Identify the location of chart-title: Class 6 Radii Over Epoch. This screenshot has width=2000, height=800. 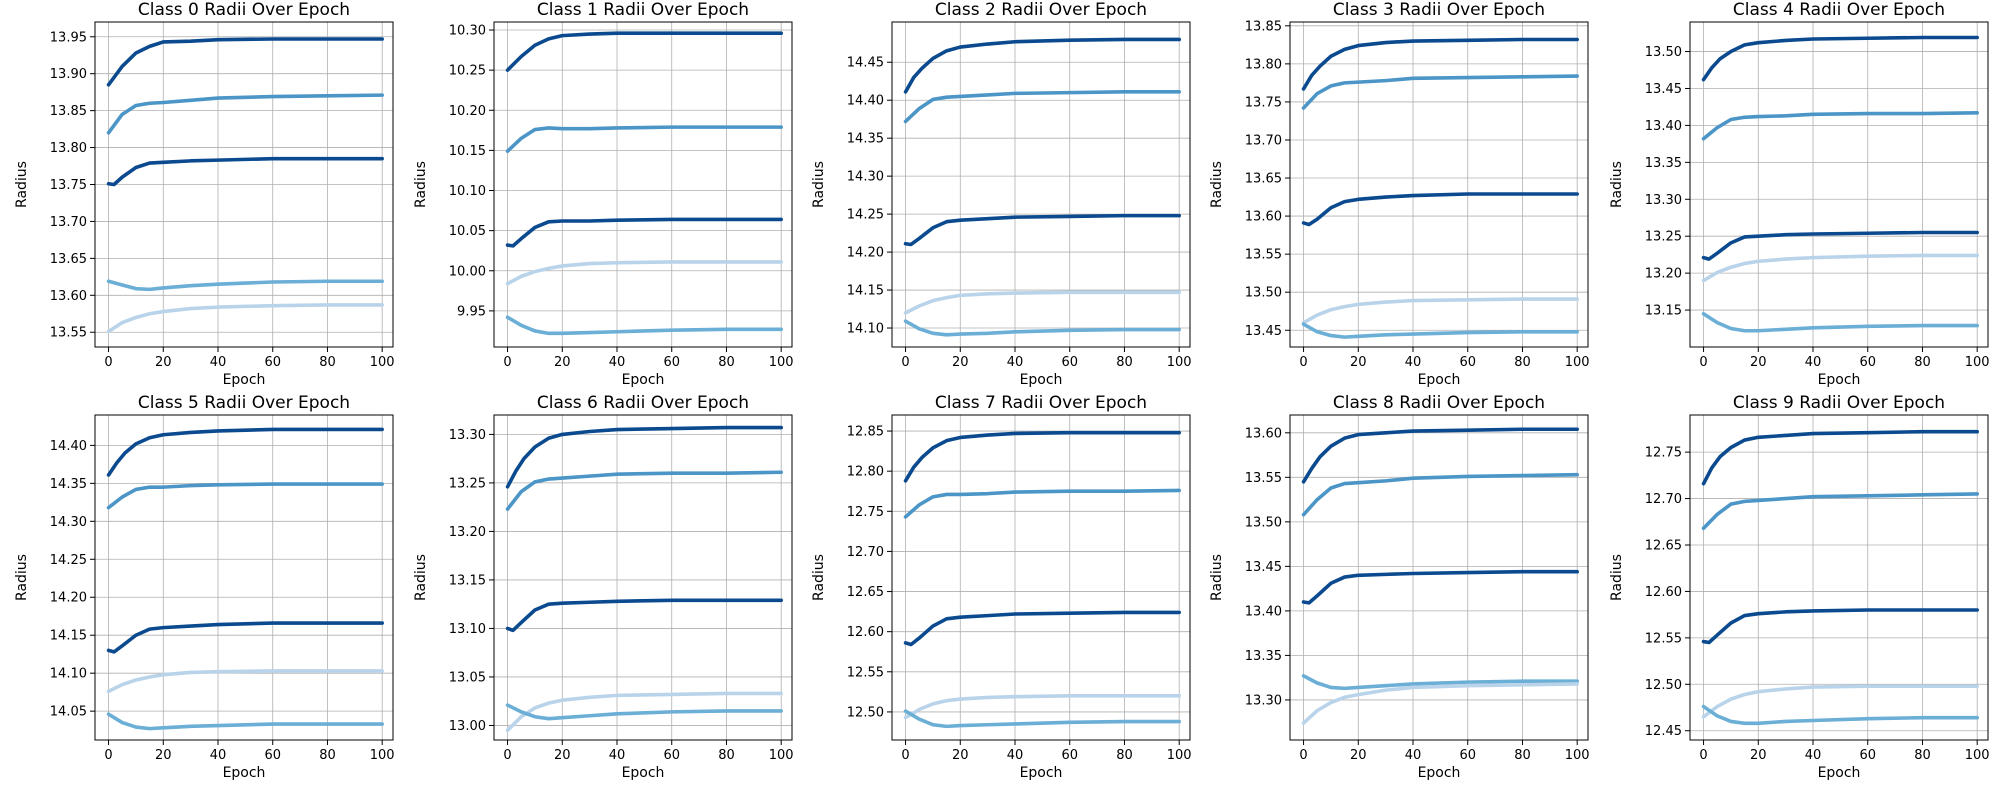
(643, 403).